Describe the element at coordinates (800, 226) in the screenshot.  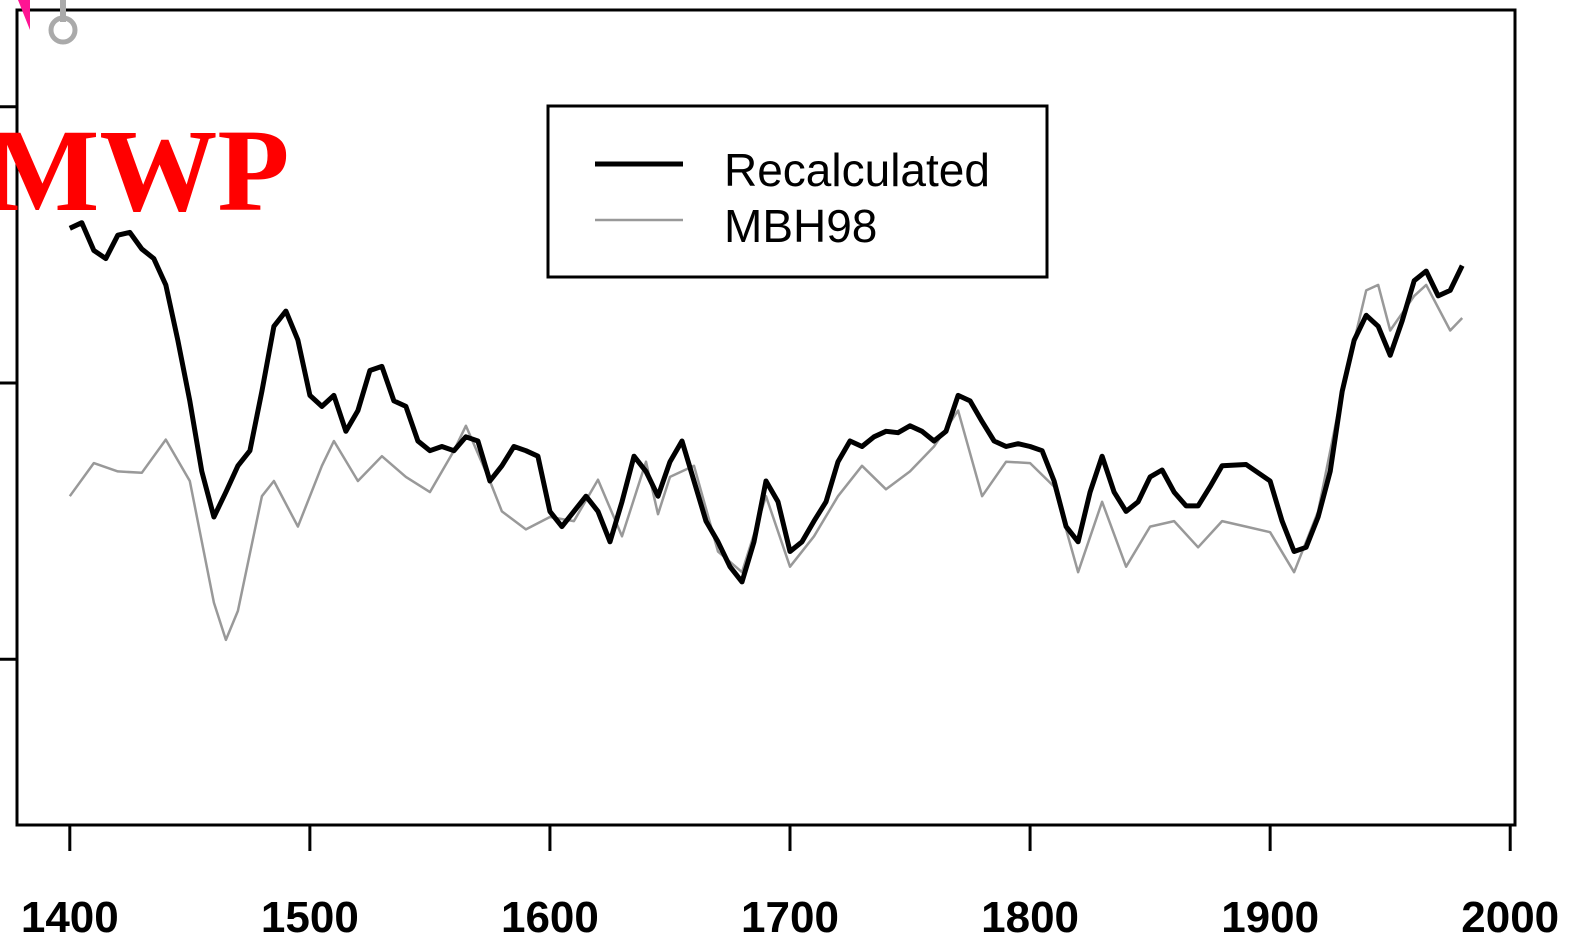
I see `legend-label: MBH98` at that location.